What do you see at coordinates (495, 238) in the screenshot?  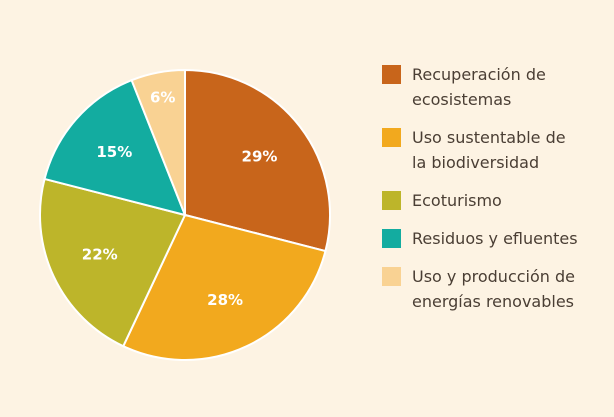 I see `legend-label: Residuos y efluentes` at bounding box center [495, 238].